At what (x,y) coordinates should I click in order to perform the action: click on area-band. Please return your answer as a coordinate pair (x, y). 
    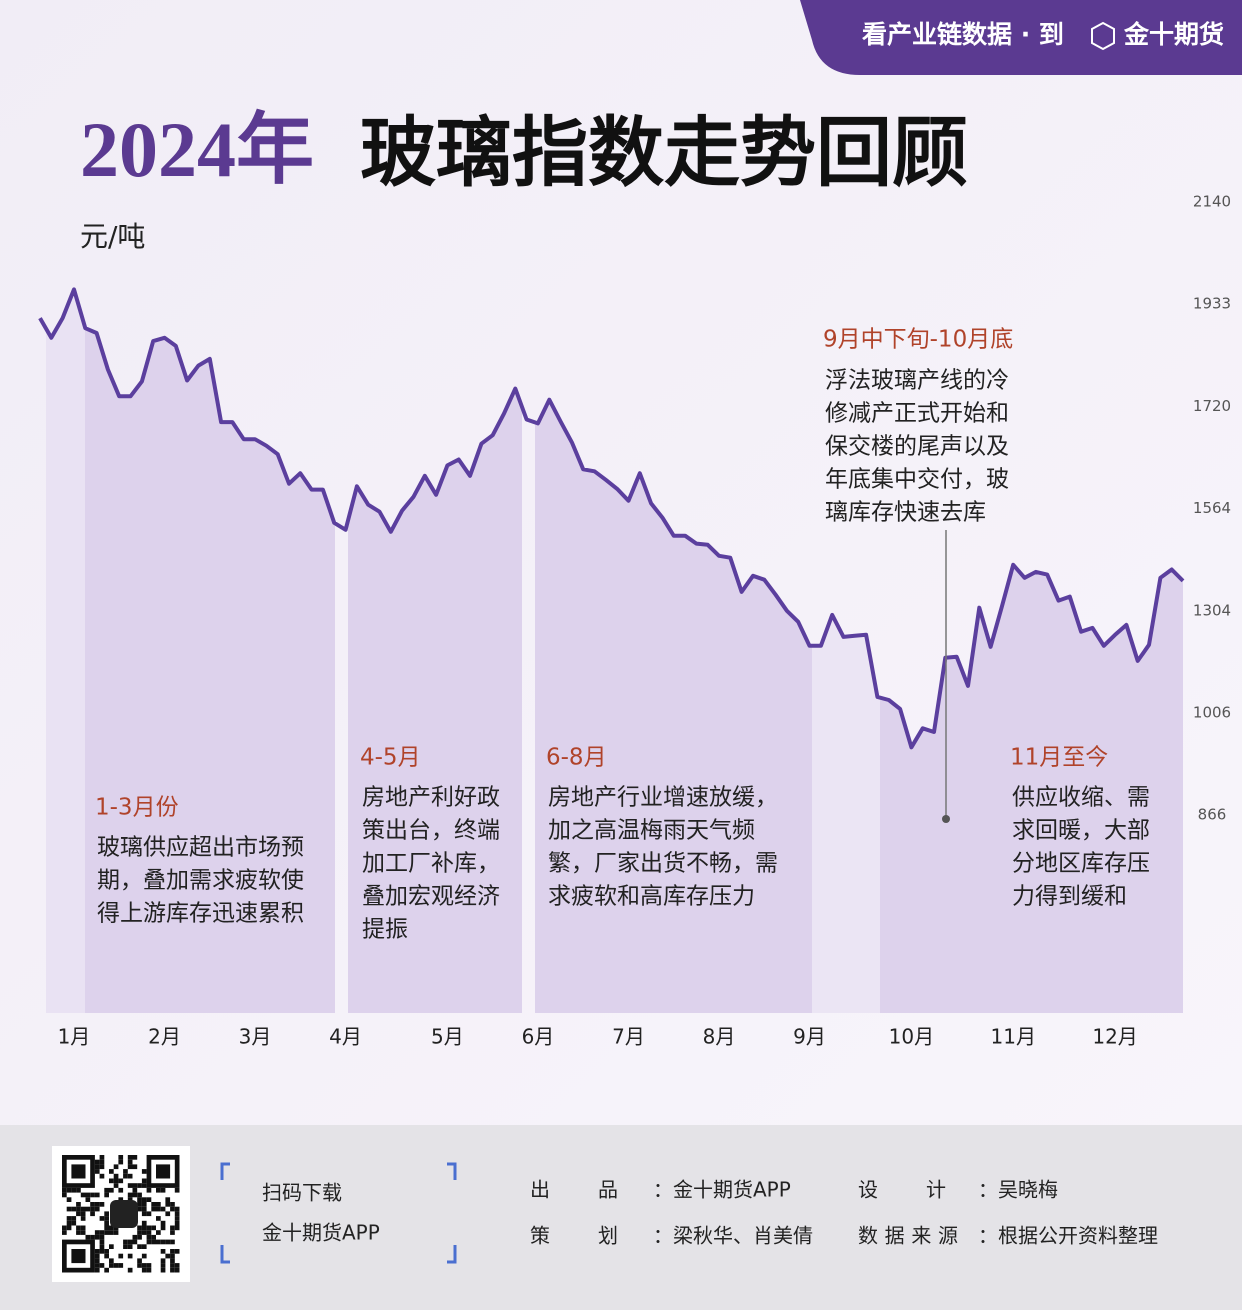
    Looking at the image, I should click on (65, 651).